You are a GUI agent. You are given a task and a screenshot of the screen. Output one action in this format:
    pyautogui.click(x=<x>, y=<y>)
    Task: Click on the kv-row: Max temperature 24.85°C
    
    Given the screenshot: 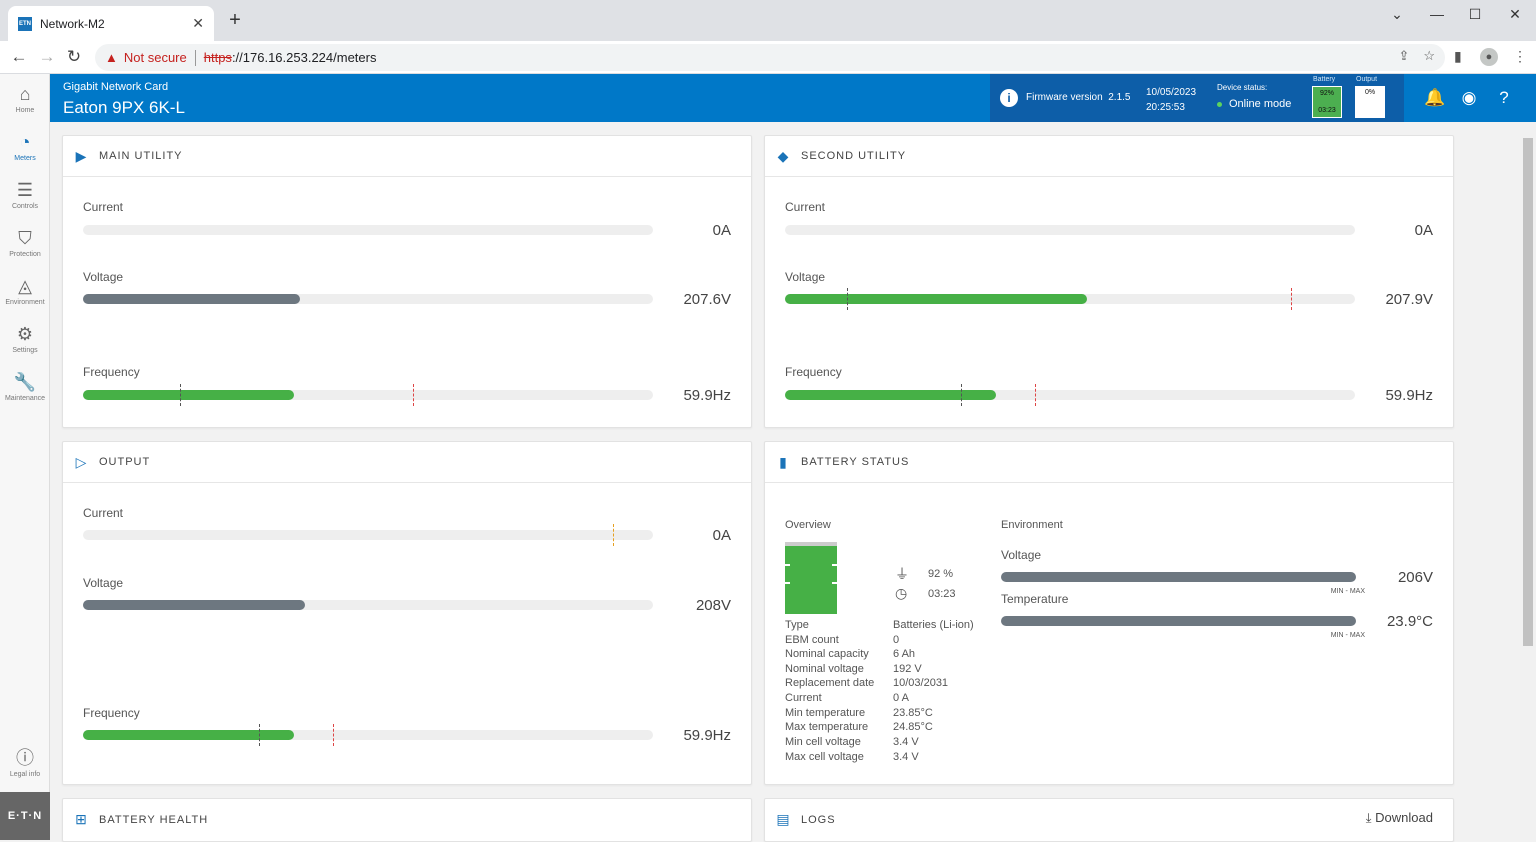 What is the action you would take?
    pyautogui.click(x=859, y=727)
    